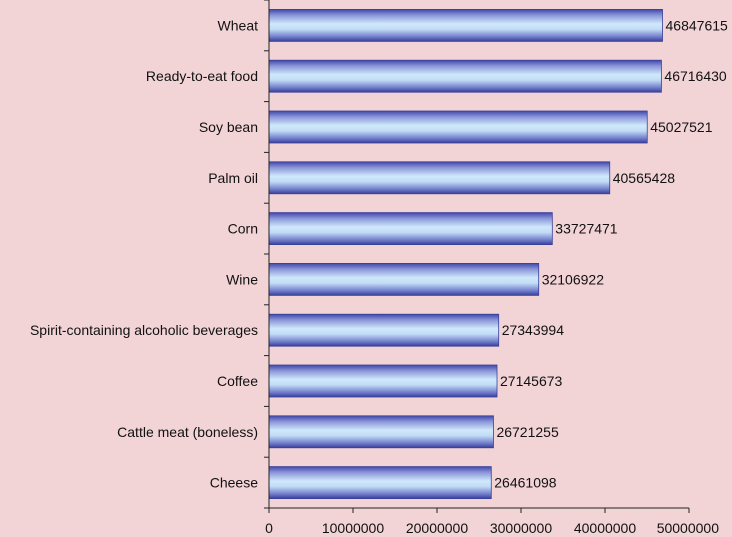 This screenshot has width=732, height=537. What do you see at coordinates (233, 178) in the screenshot?
I see `category-label-3: Palm oil` at bounding box center [233, 178].